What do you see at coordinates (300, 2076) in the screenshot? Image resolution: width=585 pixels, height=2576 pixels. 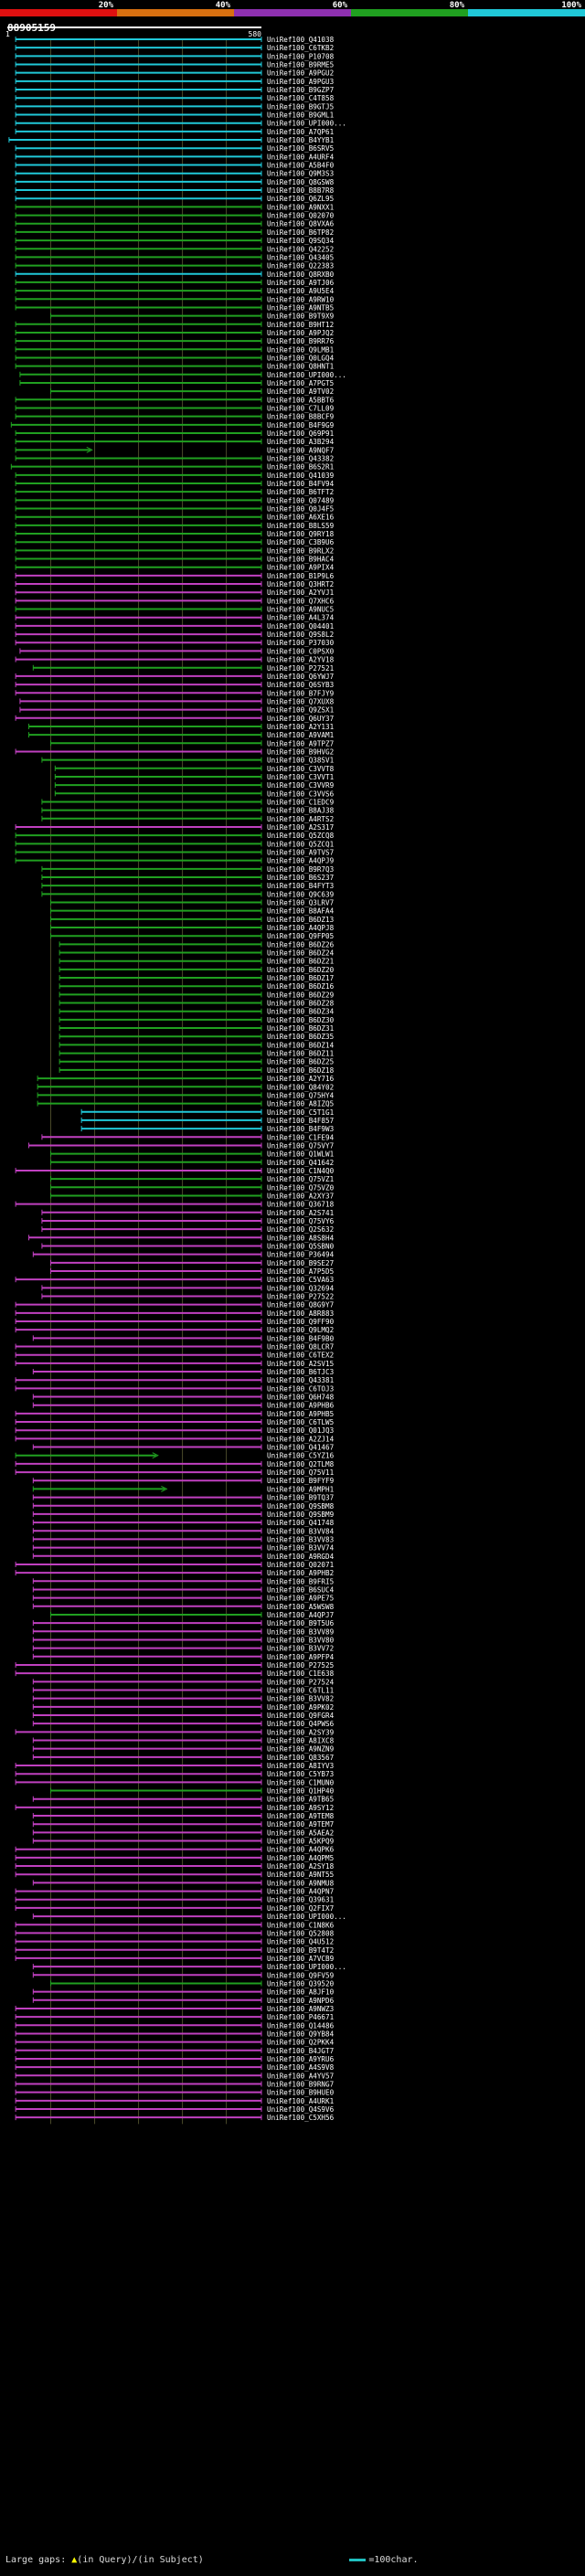 I see `hit-label: UniRef100_A4YV57` at bounding box center [300, 2076].